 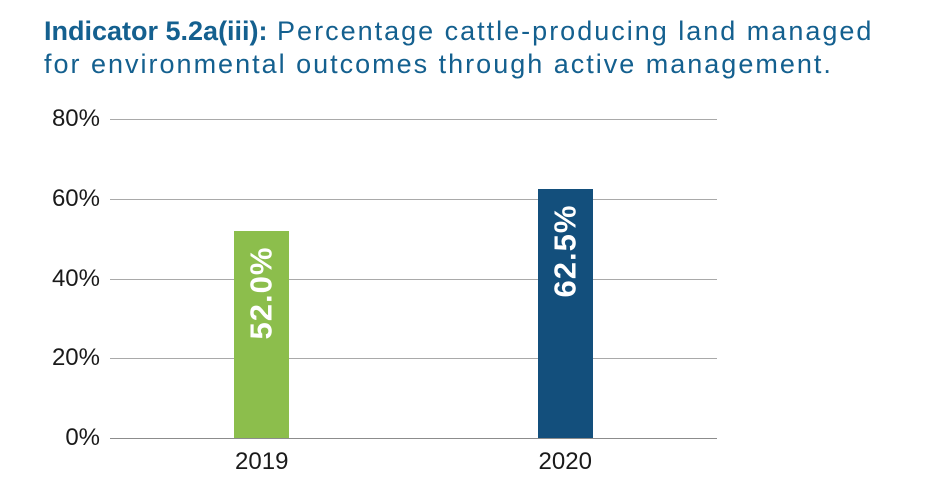 What do you see at coordinates (565, 461) in the screenshot?
I see `x-axis-tick-label: 2020` at bounding box center [565, 461].